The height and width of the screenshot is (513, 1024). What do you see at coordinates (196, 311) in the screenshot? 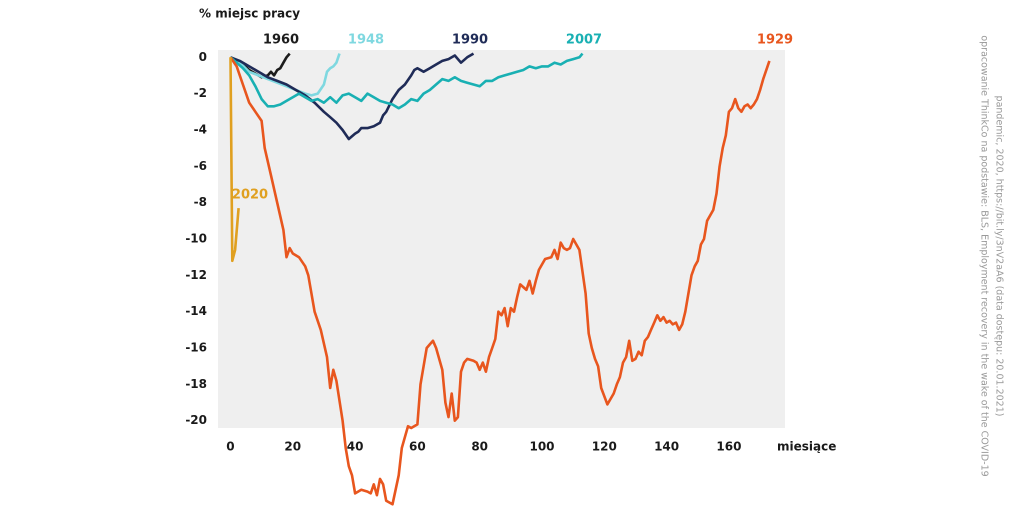
I see `y-tick-label: -14` at bounding box center [196, 311].